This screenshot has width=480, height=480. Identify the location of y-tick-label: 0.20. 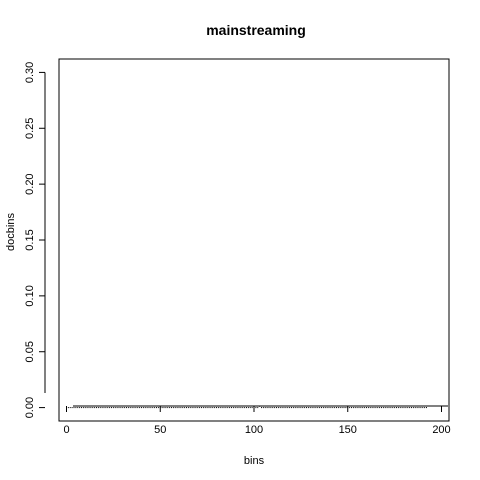
(30, 183).